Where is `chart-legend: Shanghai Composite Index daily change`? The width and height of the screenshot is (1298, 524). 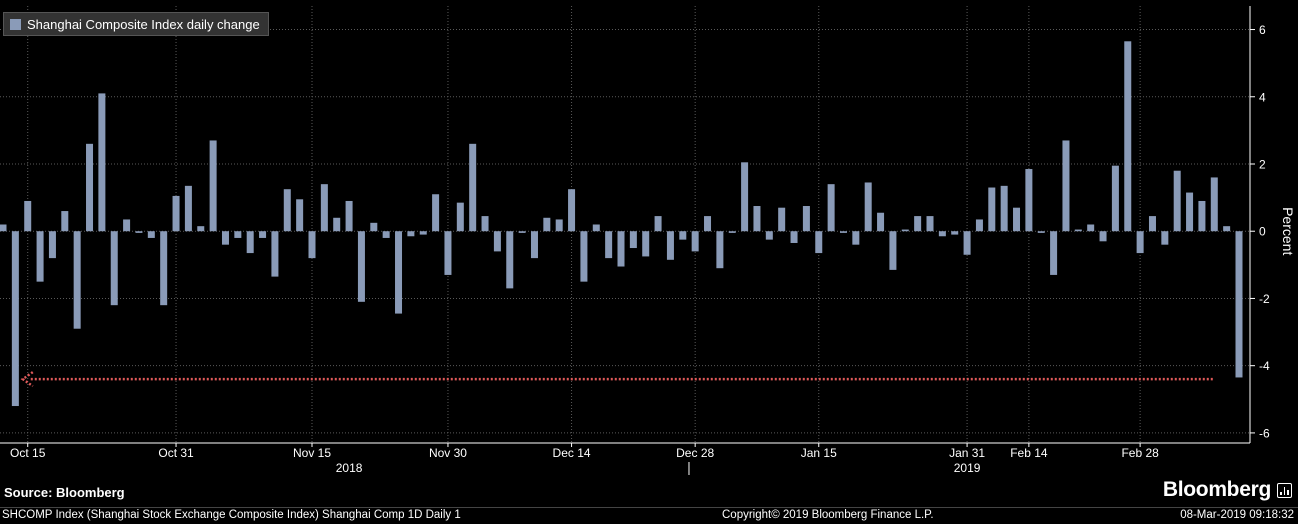 chart-legend: Shanghai Composite Index daily change is located at coordinates (136, 24).